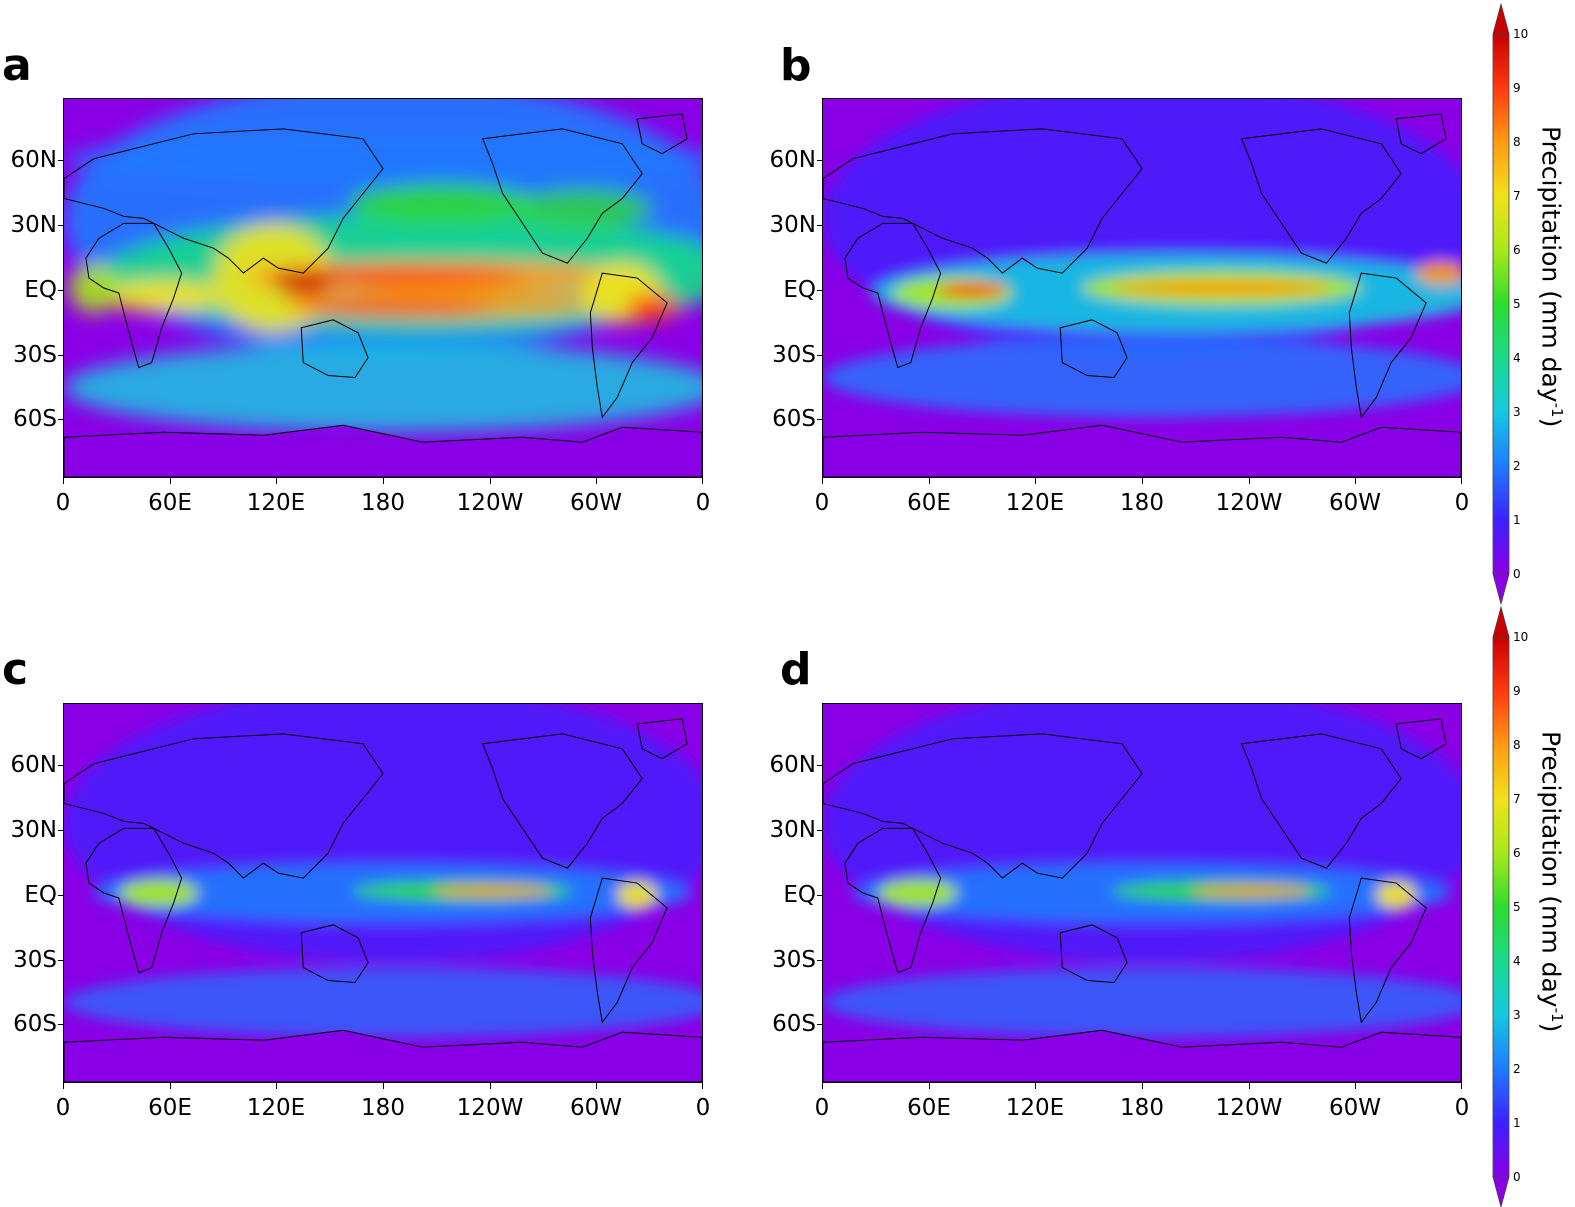 The image size is (1575, 1207). Describe the element at coordinates (1035, 503) in the screenshot. I see `x-tick-label: 120E` at that location.